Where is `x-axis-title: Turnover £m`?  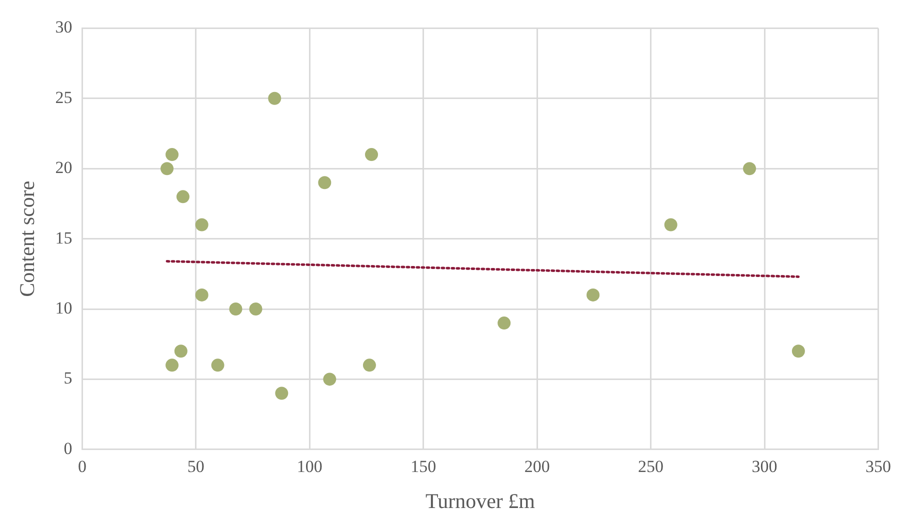
x-axis-title: Turnover £m is located at coordinates (480, 500).